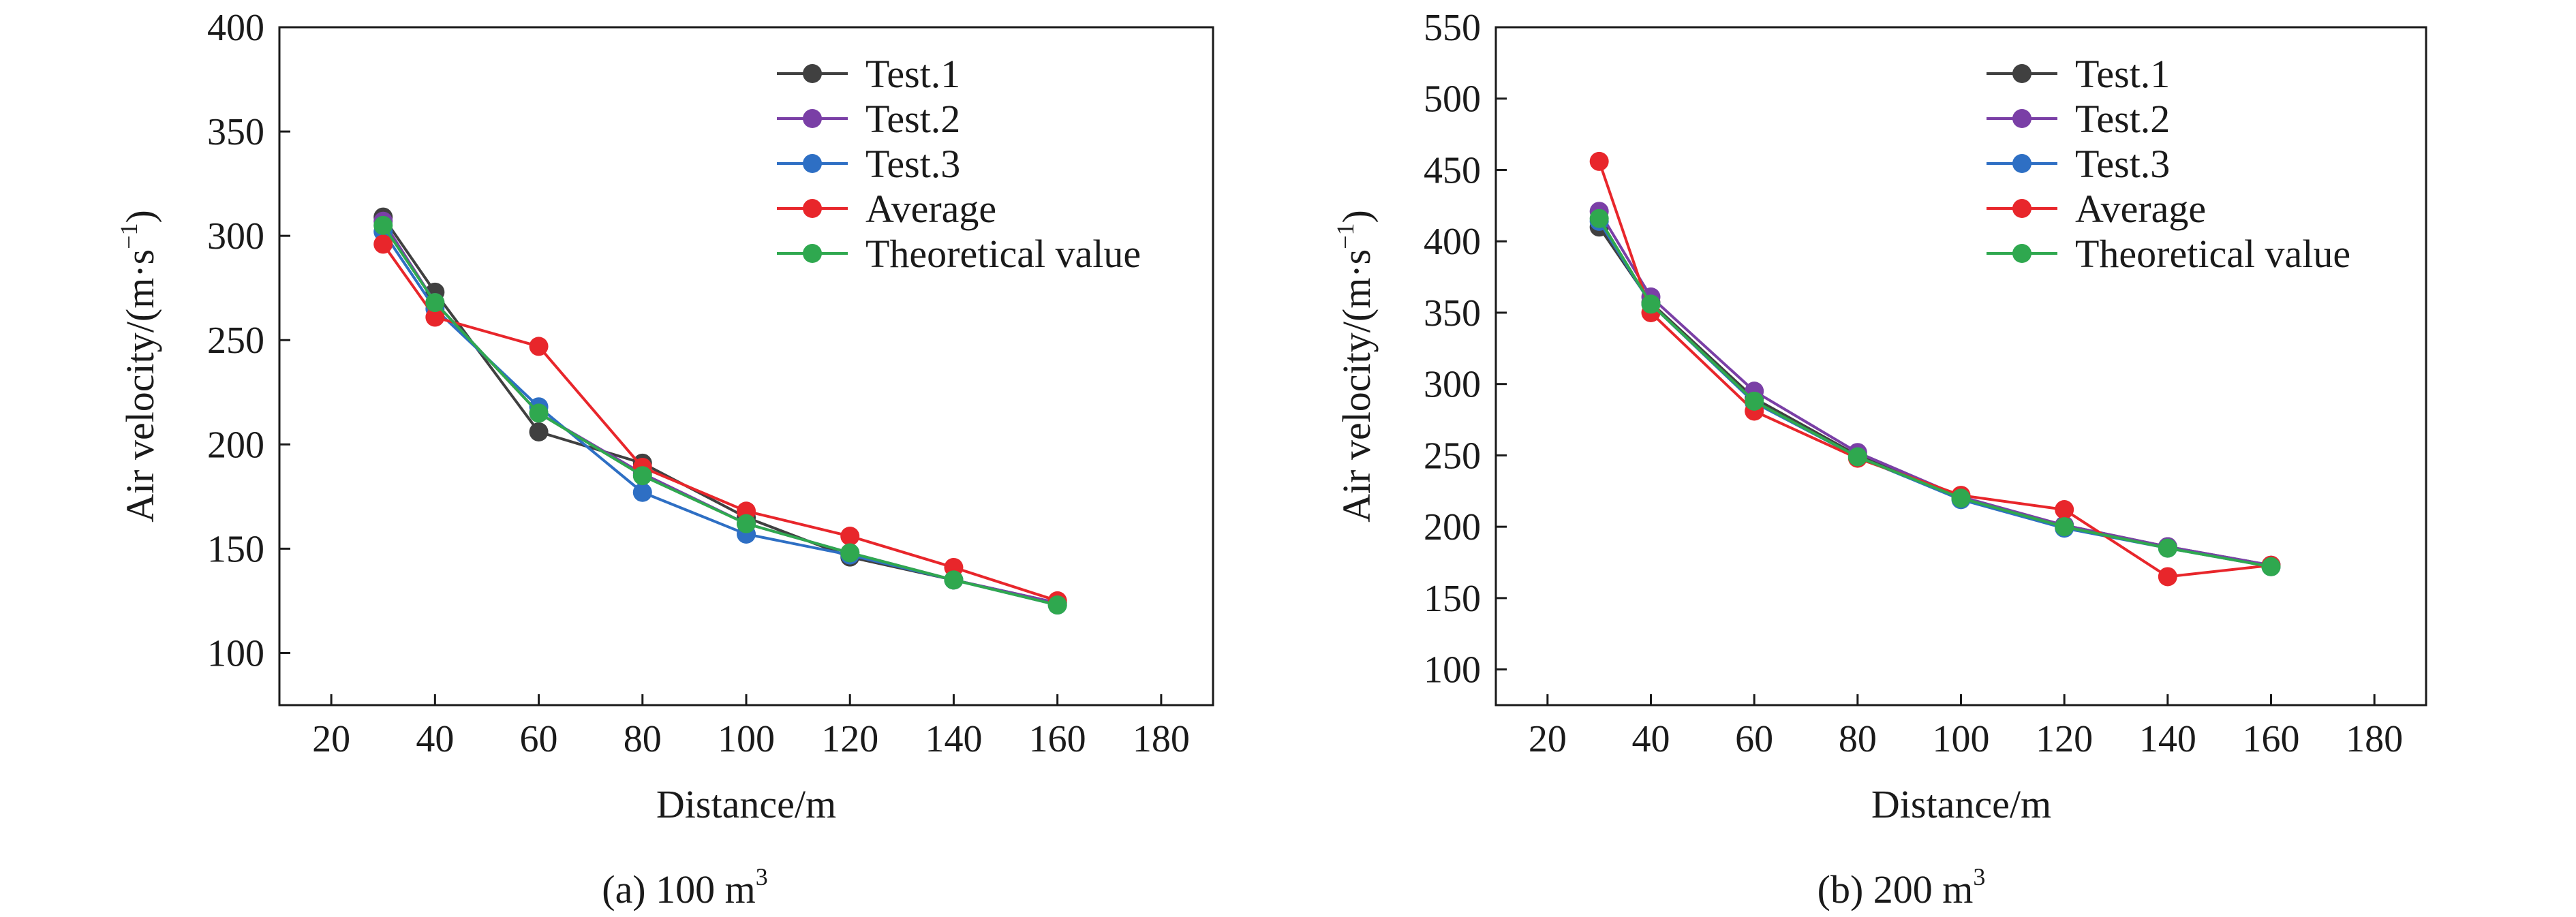 The width and height of the screenshot is (2576, 917). I want to click on series-line, so click(720, 415).